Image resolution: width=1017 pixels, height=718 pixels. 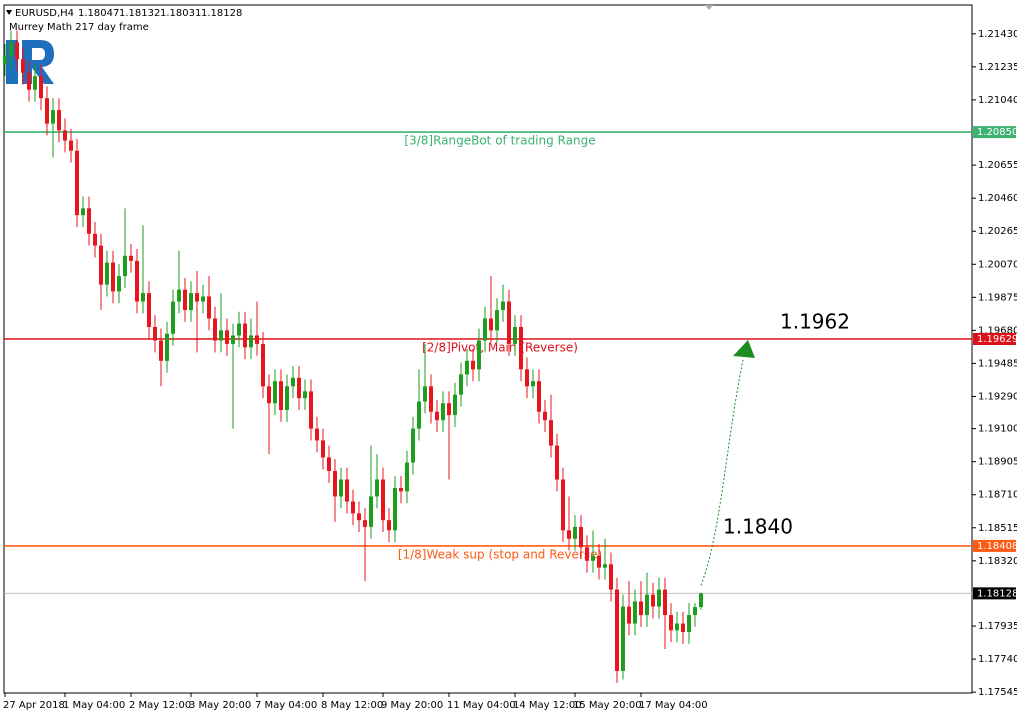 I want to click on y-tick-label: 1.17740, so click(x=997, y=659).